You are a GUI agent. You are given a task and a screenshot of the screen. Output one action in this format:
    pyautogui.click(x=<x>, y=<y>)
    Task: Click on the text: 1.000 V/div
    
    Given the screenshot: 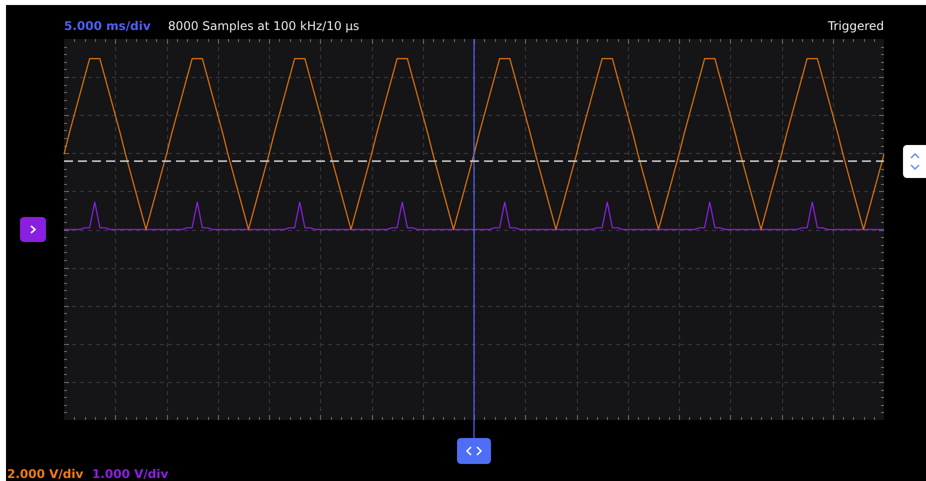 What is the action you would take?
    pyautogui.click(x=130, y=474)
    